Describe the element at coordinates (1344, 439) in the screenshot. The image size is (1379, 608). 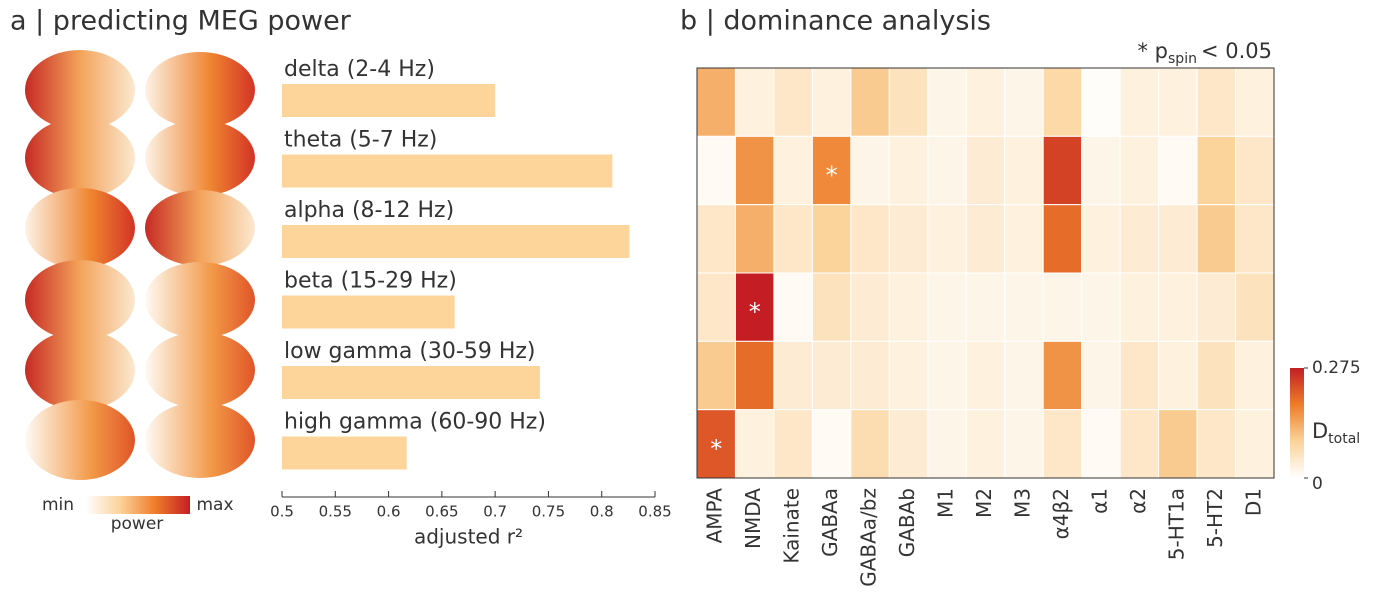
I see `colorbar-label-sub: total` at that location.